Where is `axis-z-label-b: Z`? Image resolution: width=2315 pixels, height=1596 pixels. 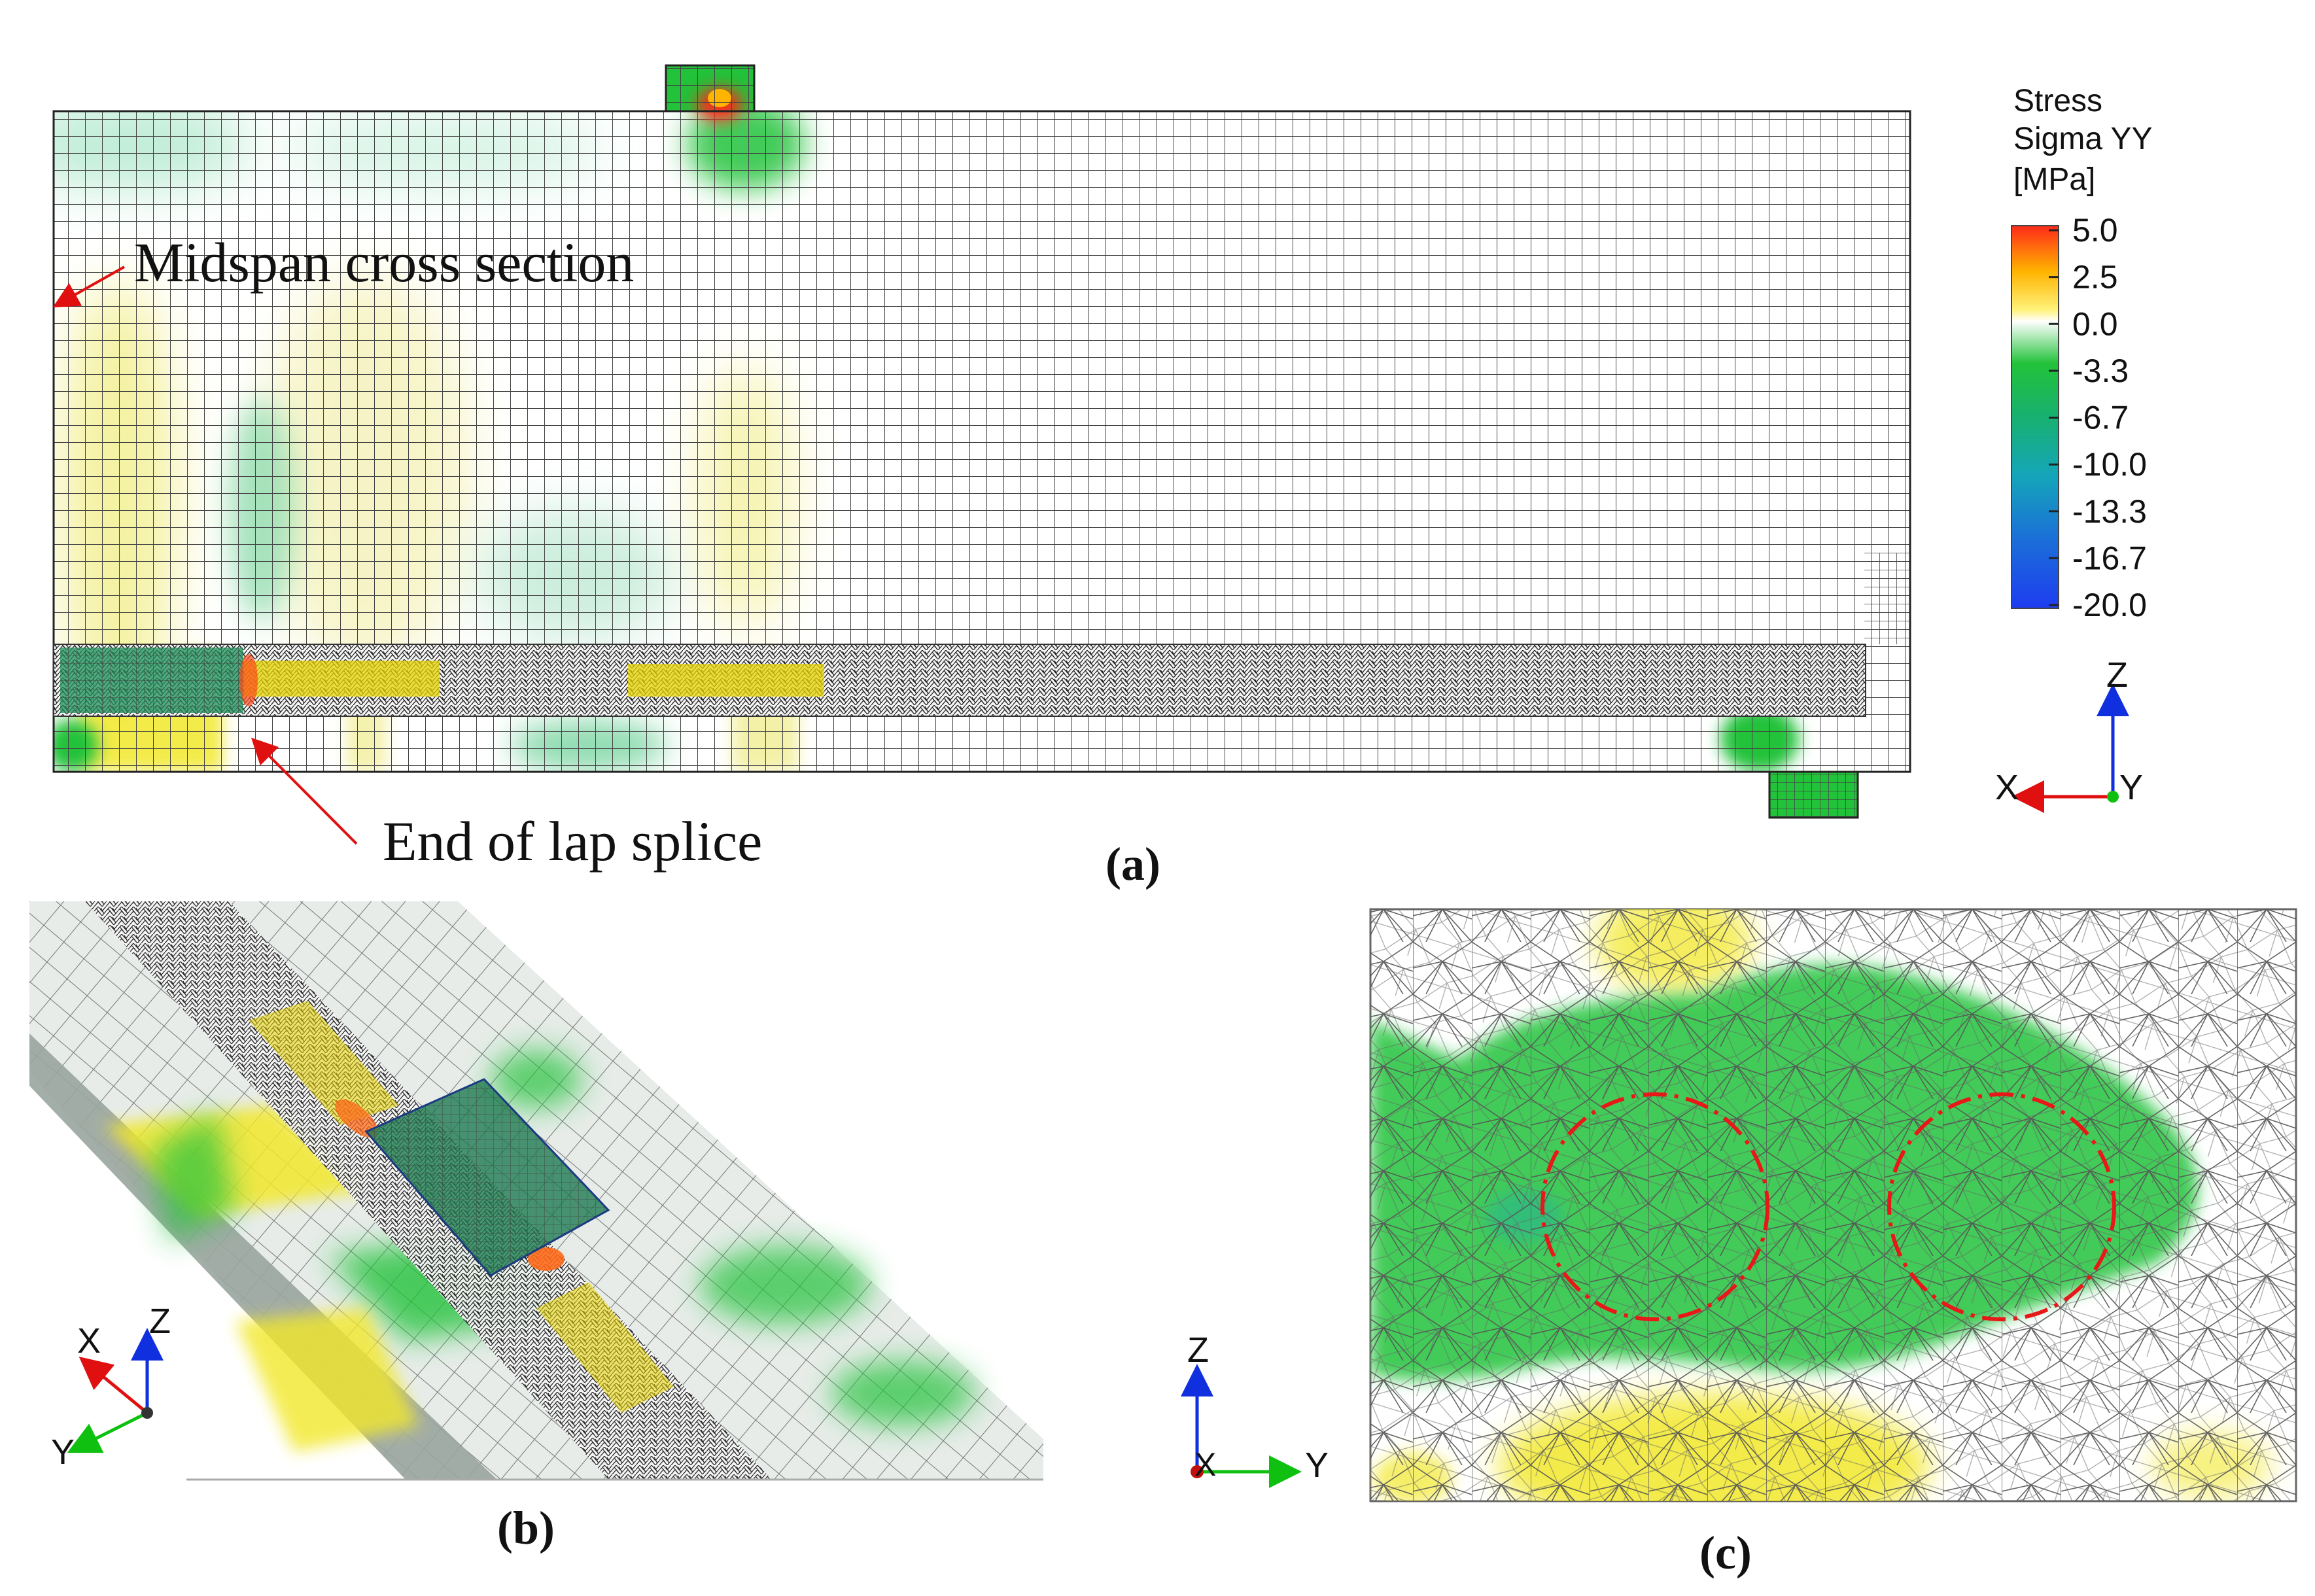 axis-z-label-b: Z is located at coordinates (160, 1321).